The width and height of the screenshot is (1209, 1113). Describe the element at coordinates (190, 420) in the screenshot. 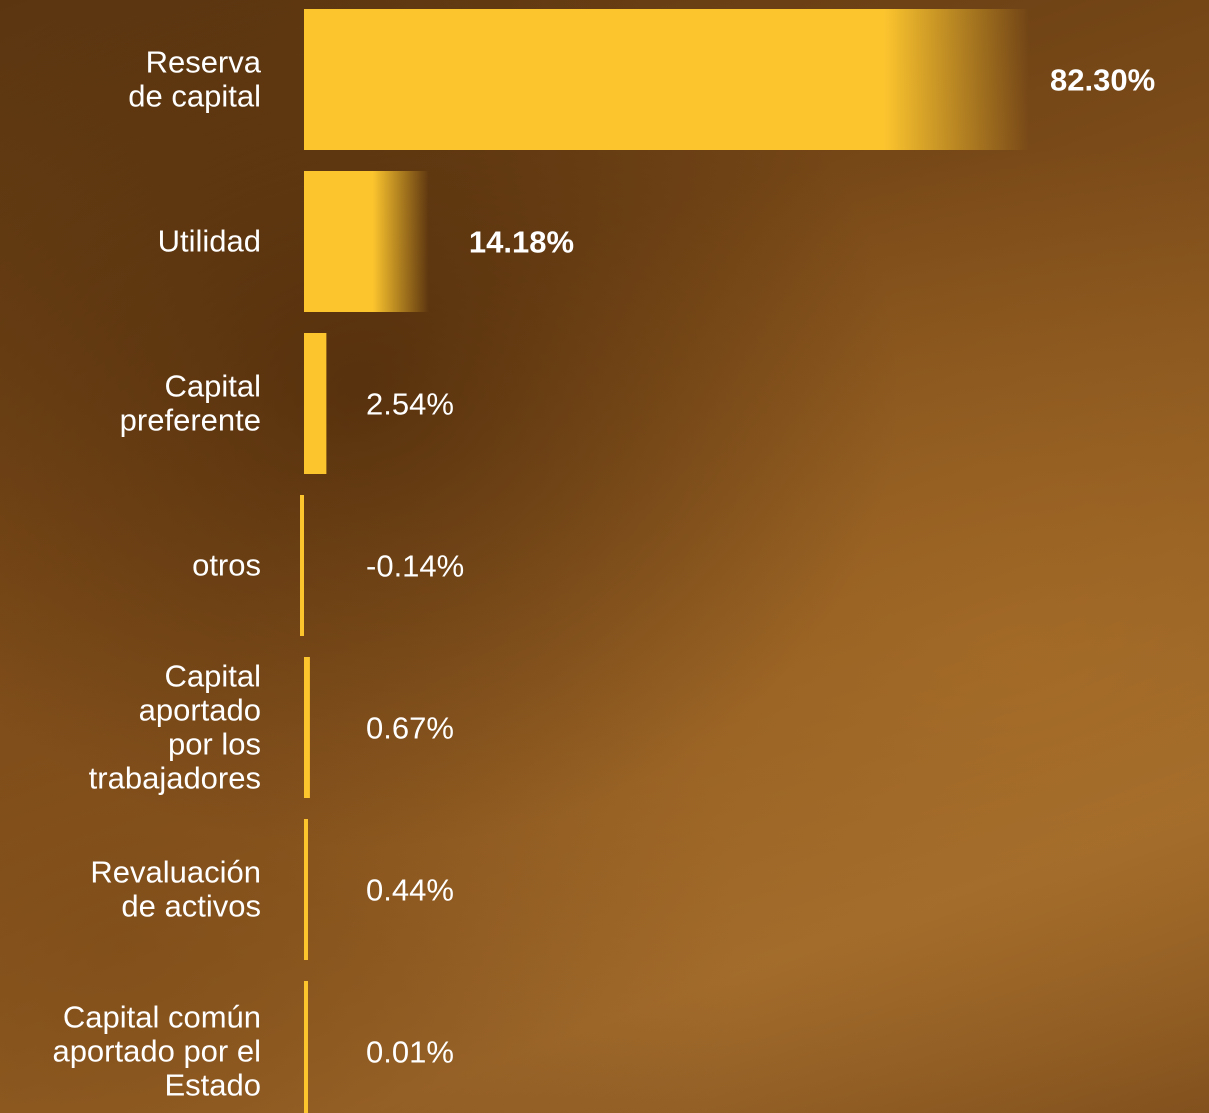

I see `category-label-line: preferente` at that location.